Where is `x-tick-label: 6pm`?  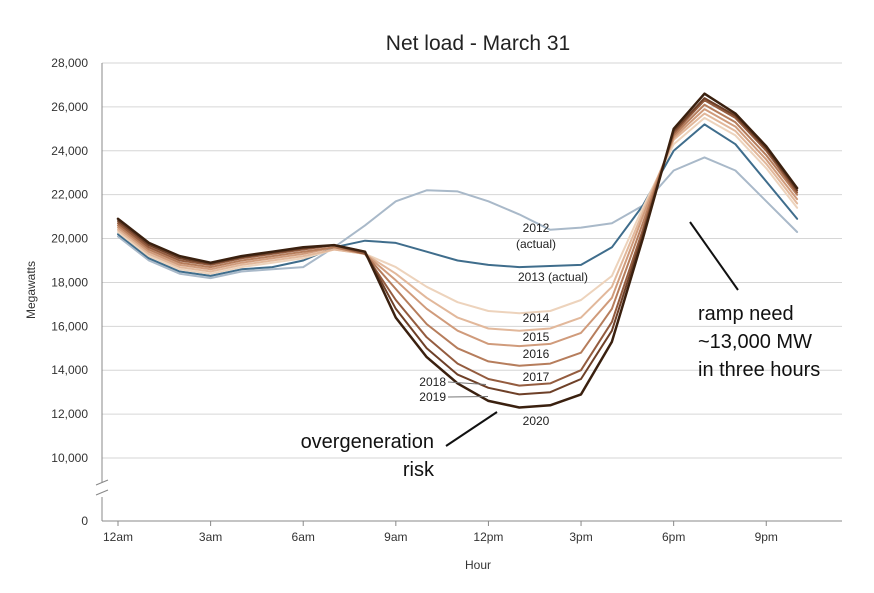
x-tick-label: 6pm is located at coordinates (673, 537).